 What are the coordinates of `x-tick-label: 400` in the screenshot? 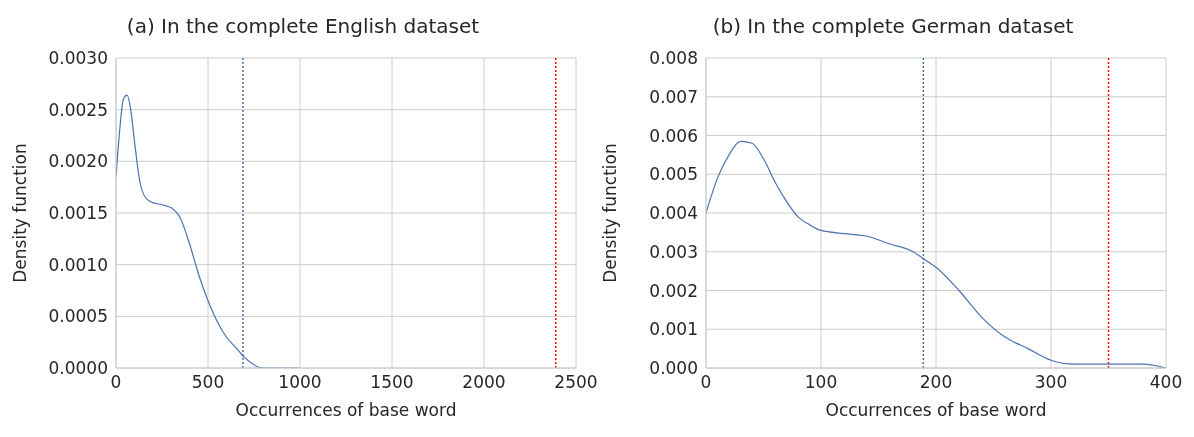 It's located at (1166, 382).